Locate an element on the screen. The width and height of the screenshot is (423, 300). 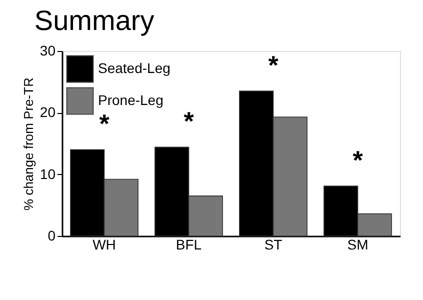
y-tick-label: 0 is located at coordinates (52, 236).